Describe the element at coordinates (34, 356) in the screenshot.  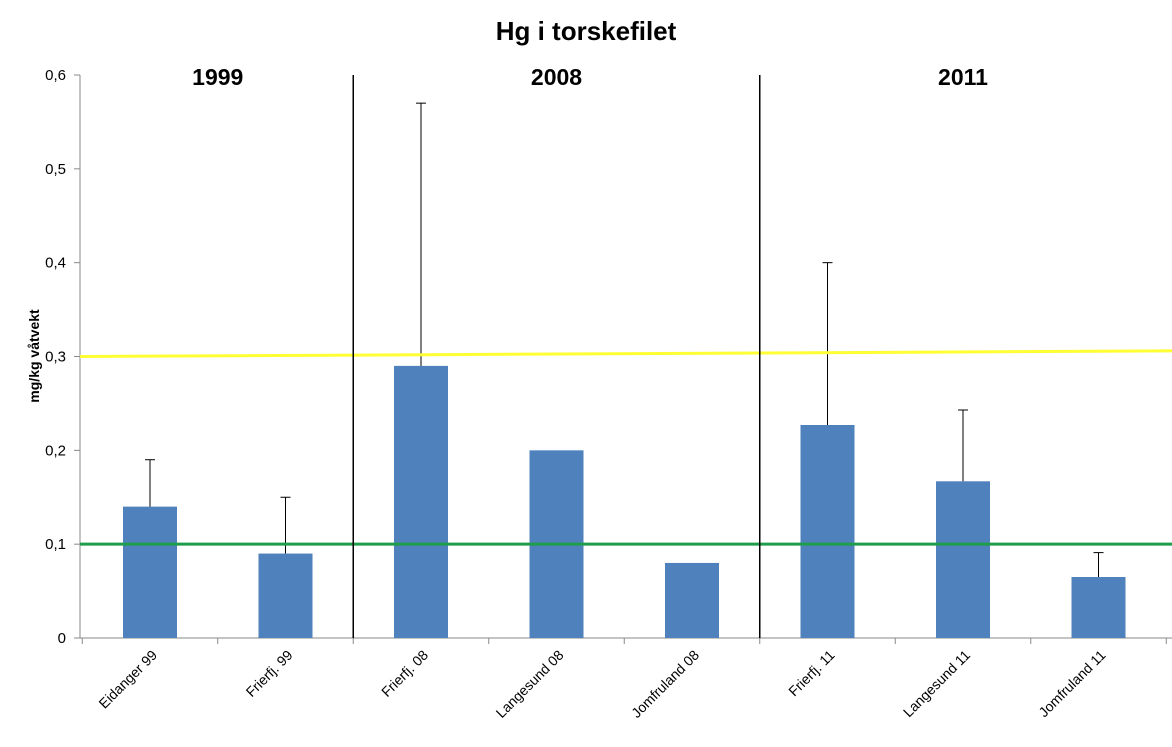
I see `y-axis-label: mg/kg våtvekt` at that location.